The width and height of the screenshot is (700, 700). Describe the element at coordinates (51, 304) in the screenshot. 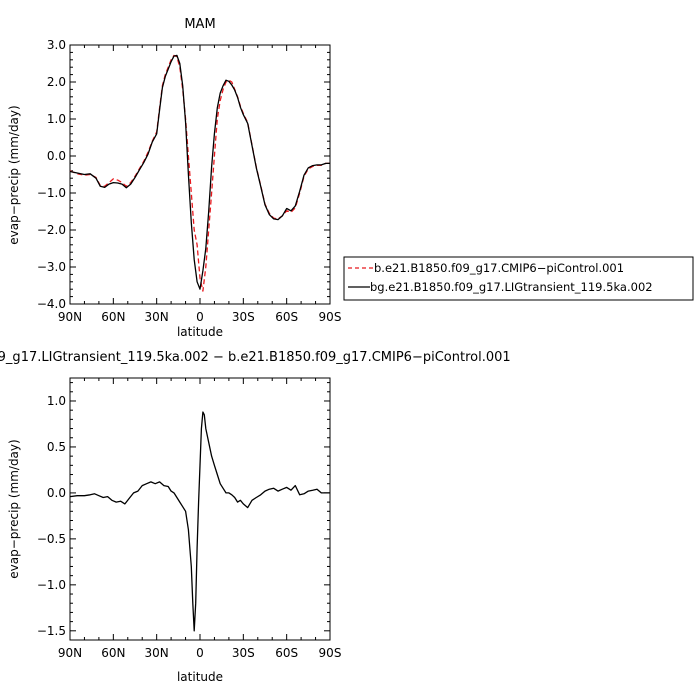

I see `top-y-tick-label: −4.0` at that location.